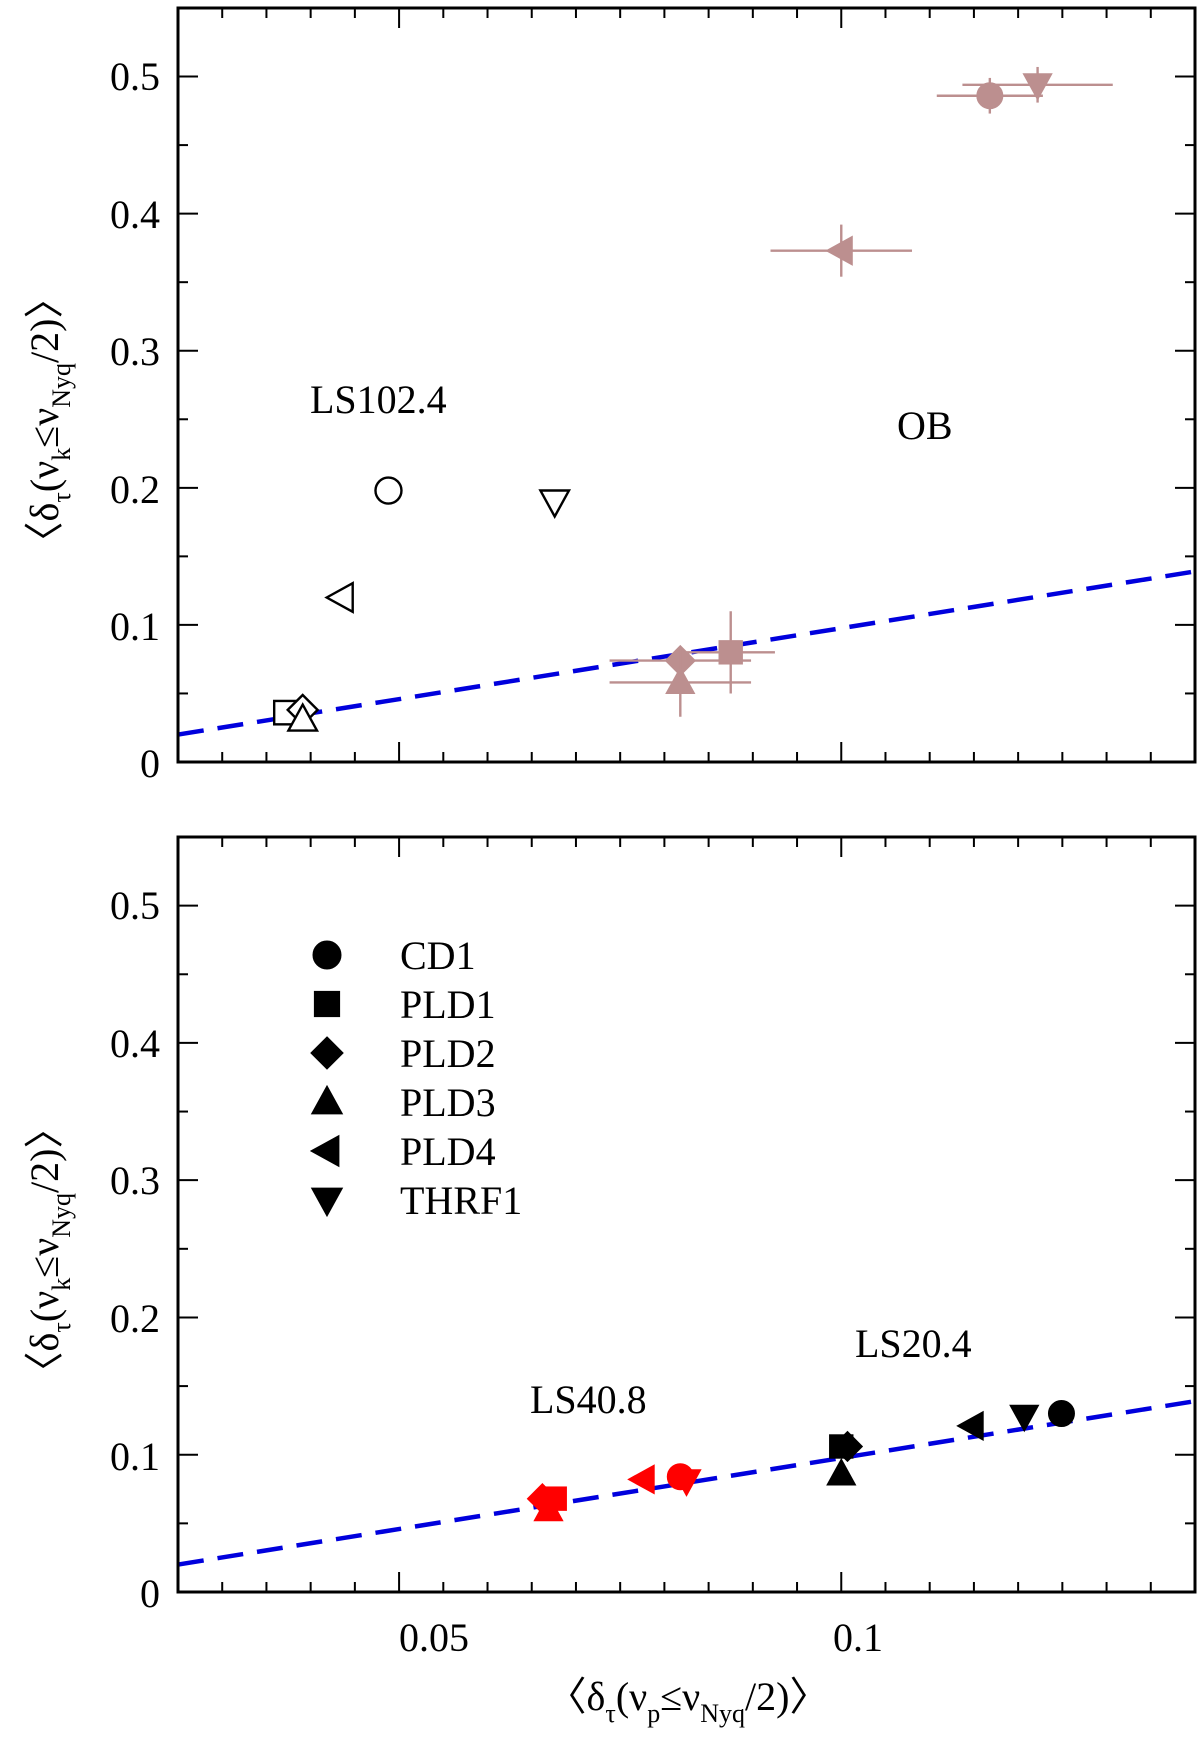 Image resolution: width=1200 pixels, height=1742 pixels. Describe the element at coordinates (434, 1637) in the screenshot. I see `x-tick-label-0.05: 0.05` at that location.